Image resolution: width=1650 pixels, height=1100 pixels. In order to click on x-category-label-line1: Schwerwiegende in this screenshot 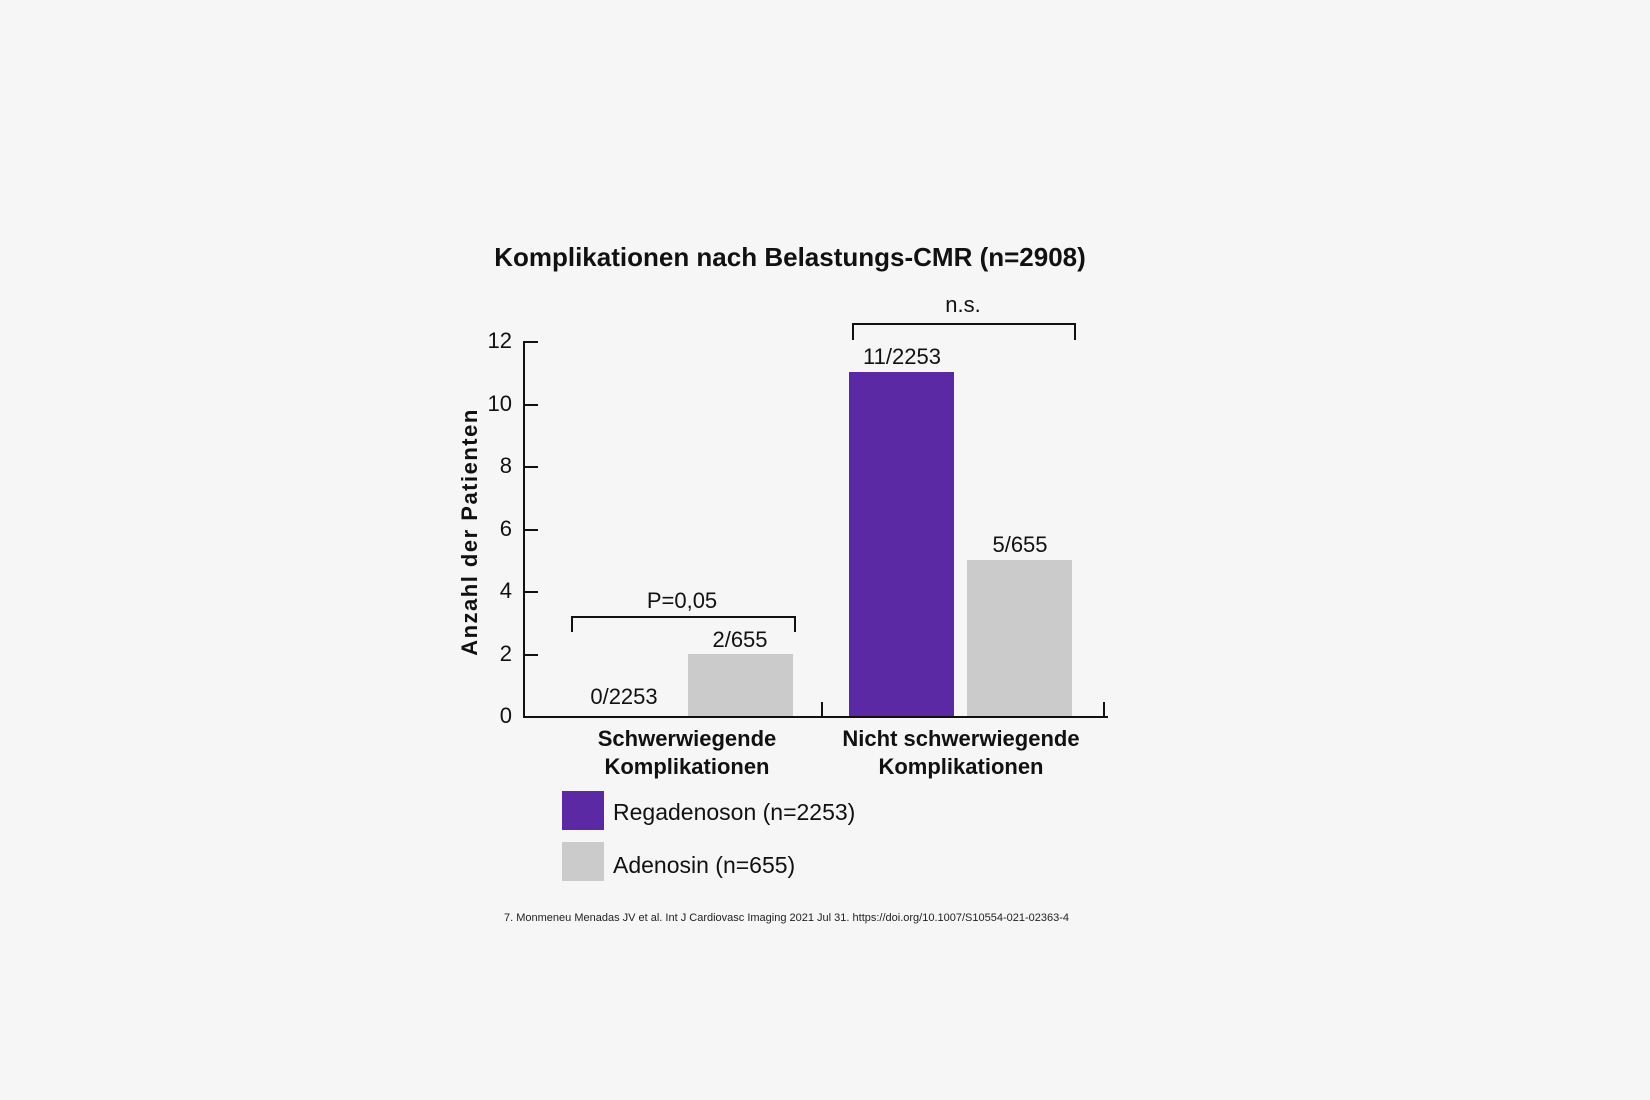, I will do `click(687, 738)`.